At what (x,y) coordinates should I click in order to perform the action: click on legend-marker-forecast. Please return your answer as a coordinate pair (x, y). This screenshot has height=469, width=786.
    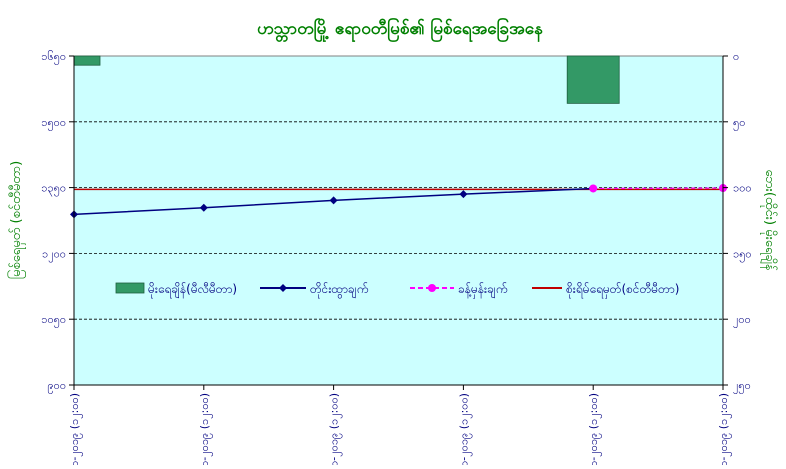
    Looking at the image, I should click on (432, 288).